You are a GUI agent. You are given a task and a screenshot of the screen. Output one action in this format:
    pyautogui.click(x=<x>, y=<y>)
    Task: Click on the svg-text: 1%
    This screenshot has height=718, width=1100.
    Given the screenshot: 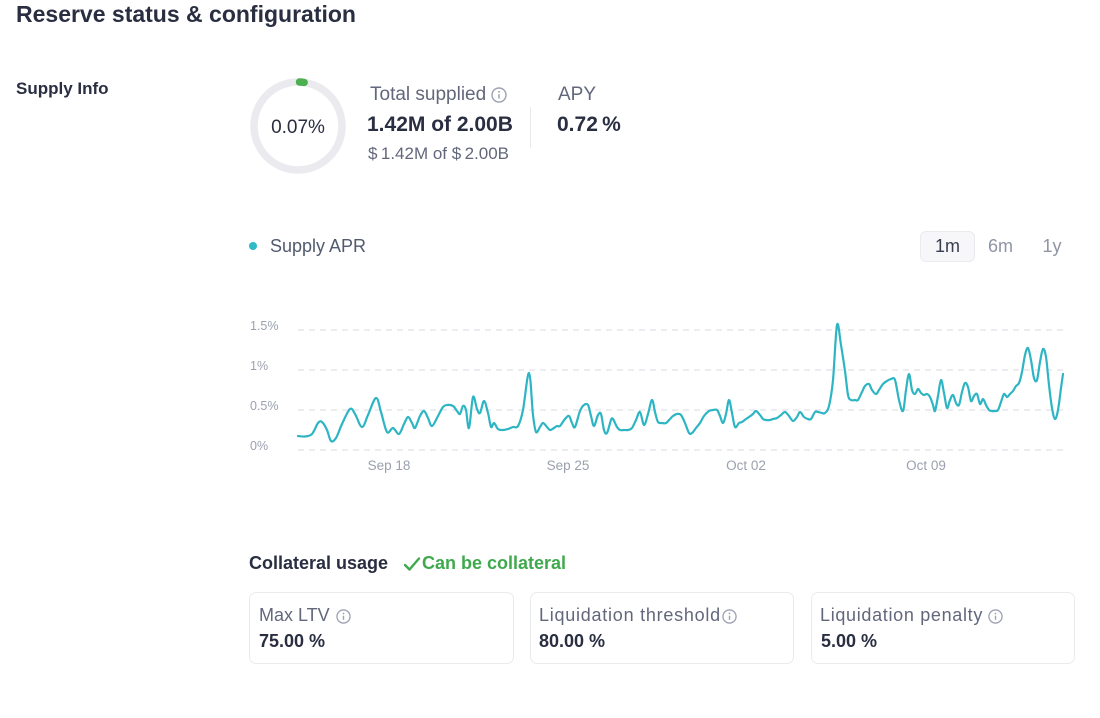 What is the action you would take?
    pyautogui.click(x=259, y=366)
    